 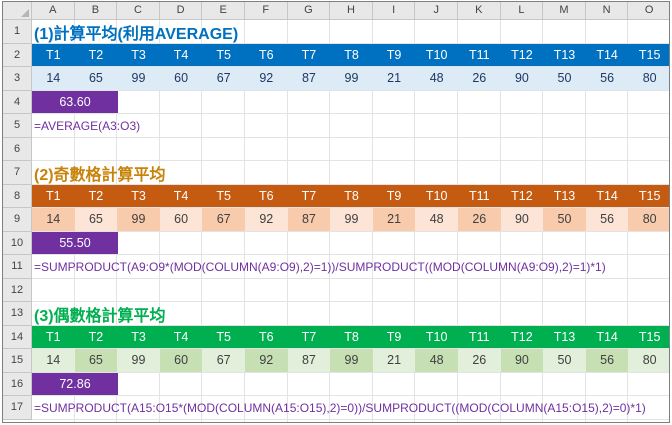 I want to click on row-header-13: 13, so click(x=17, y=314).